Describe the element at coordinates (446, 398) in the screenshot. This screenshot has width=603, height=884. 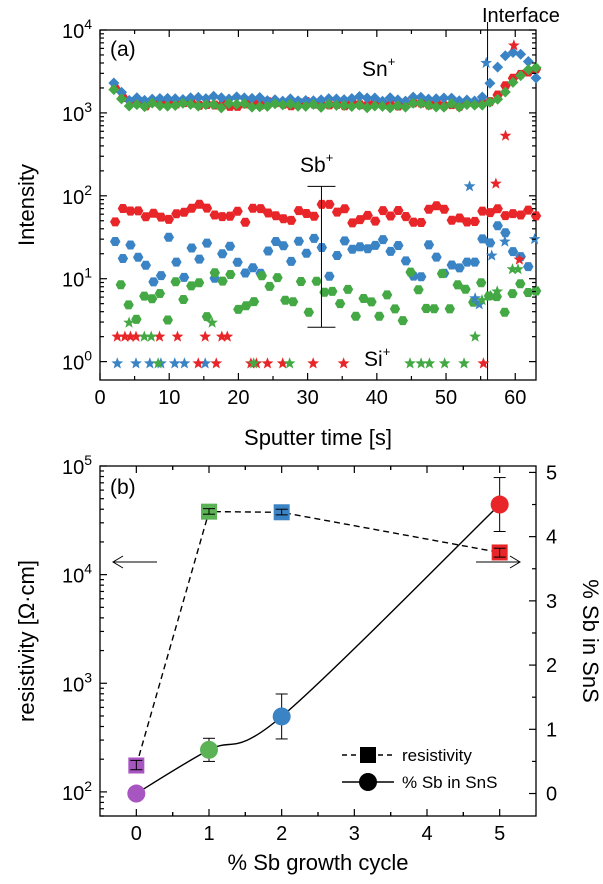
I see `x-tick-label: 50` at that location.